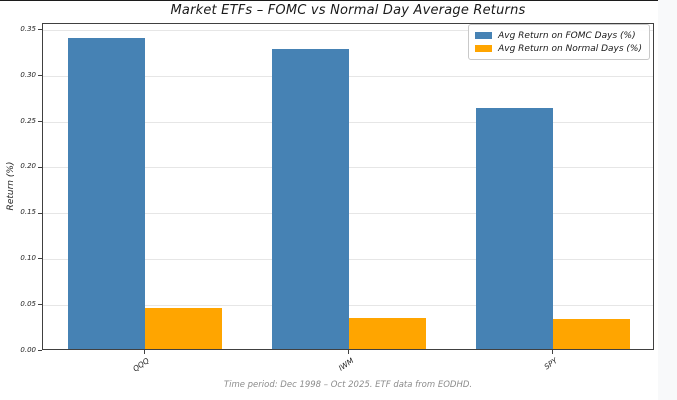  I want to click on bar-iwm-normal, so click(387, 333).